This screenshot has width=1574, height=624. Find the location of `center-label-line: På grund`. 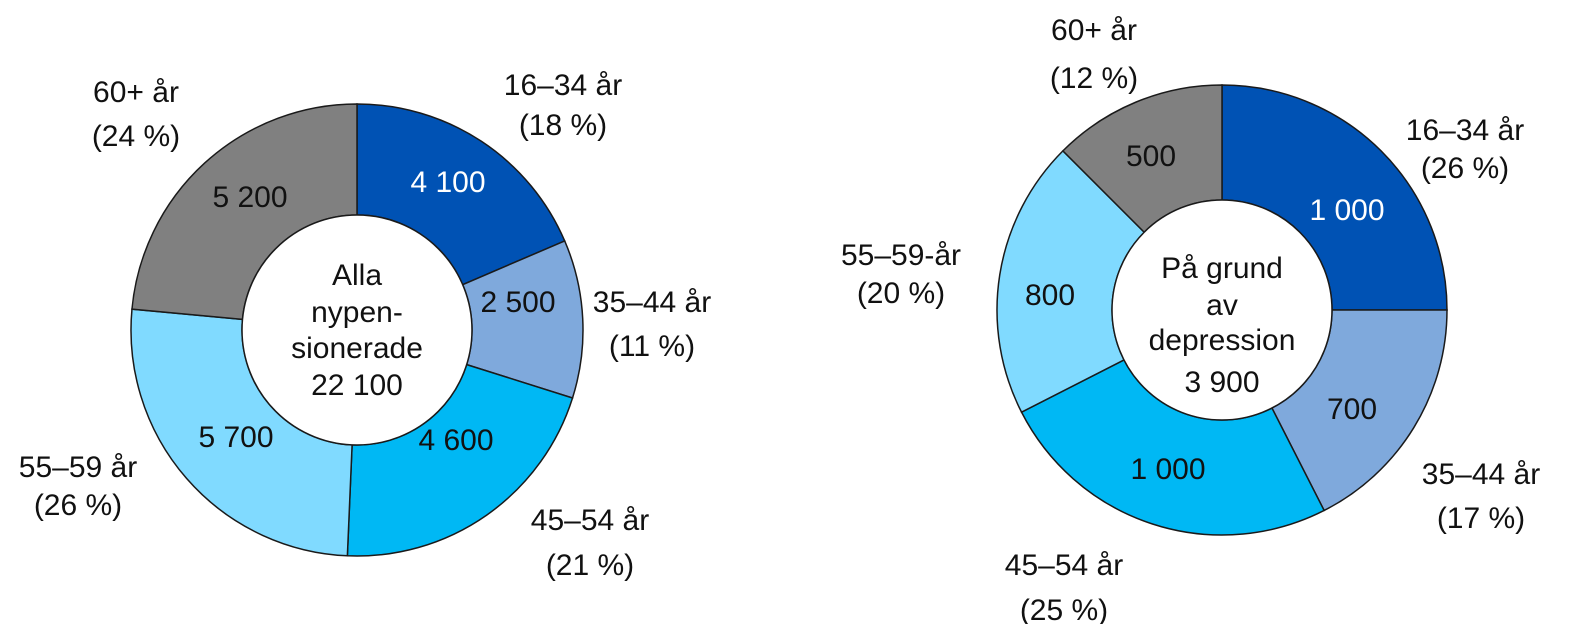

center-label-line: På grund is located at coordinates (1222, 268).